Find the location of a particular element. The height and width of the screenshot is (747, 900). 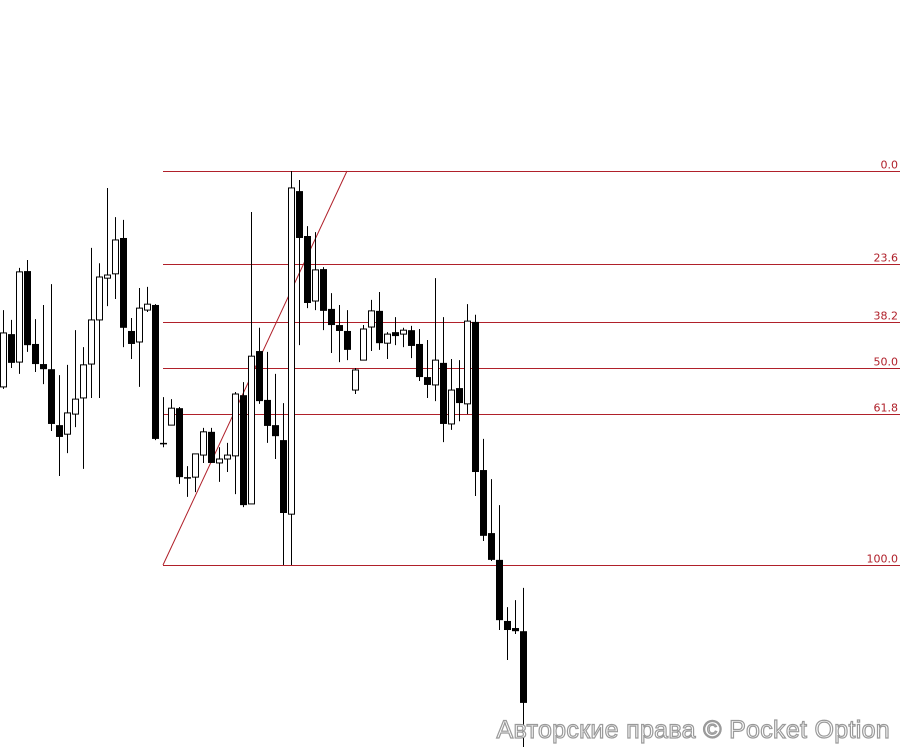

fib-level-label: 0.0 is located at coordinates (890, 165).